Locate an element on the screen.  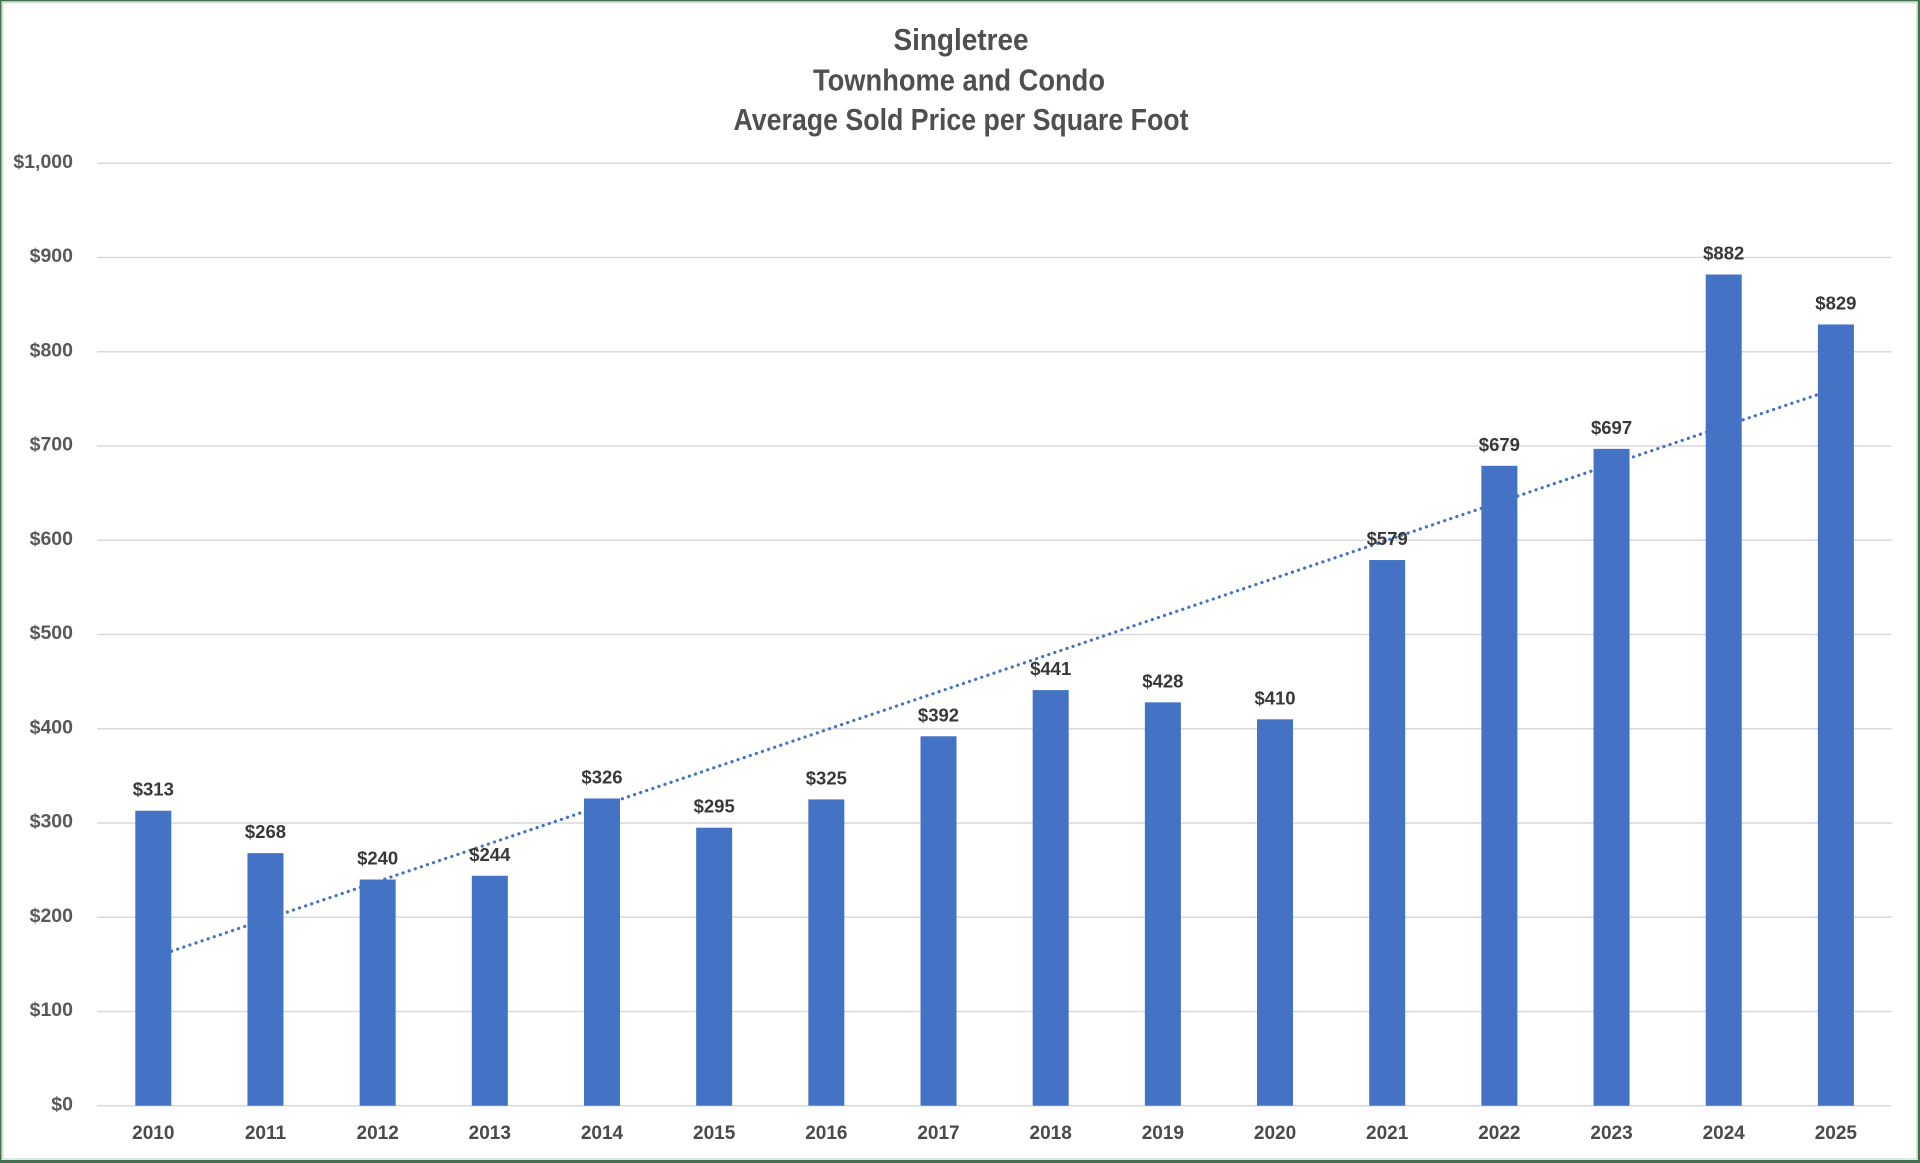
svg-text: Townhome and Condo is located at coordinates (959, 80).